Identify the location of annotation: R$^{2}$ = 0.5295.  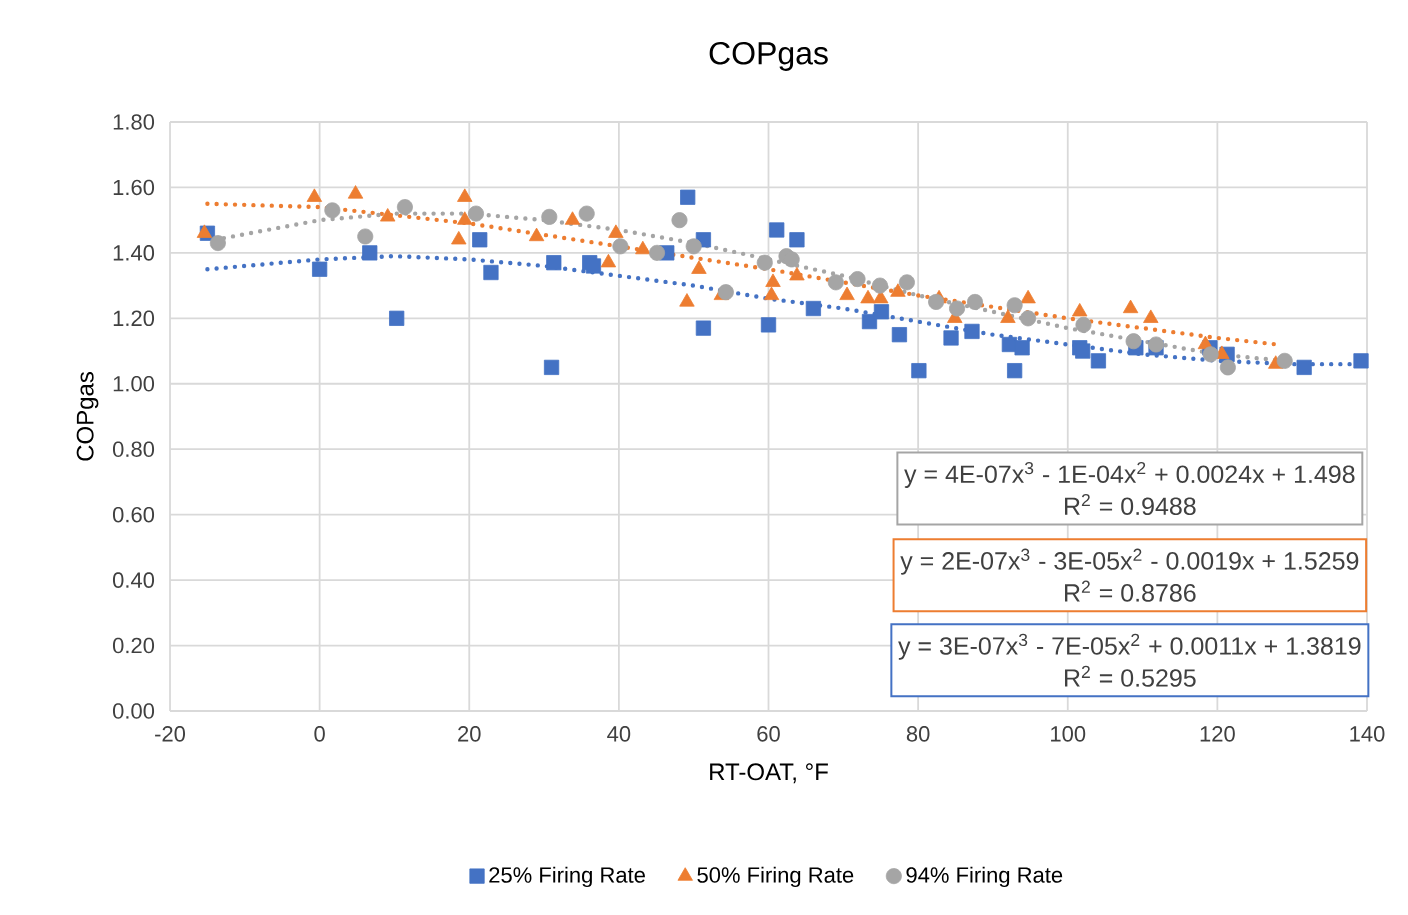
(1130, 676).